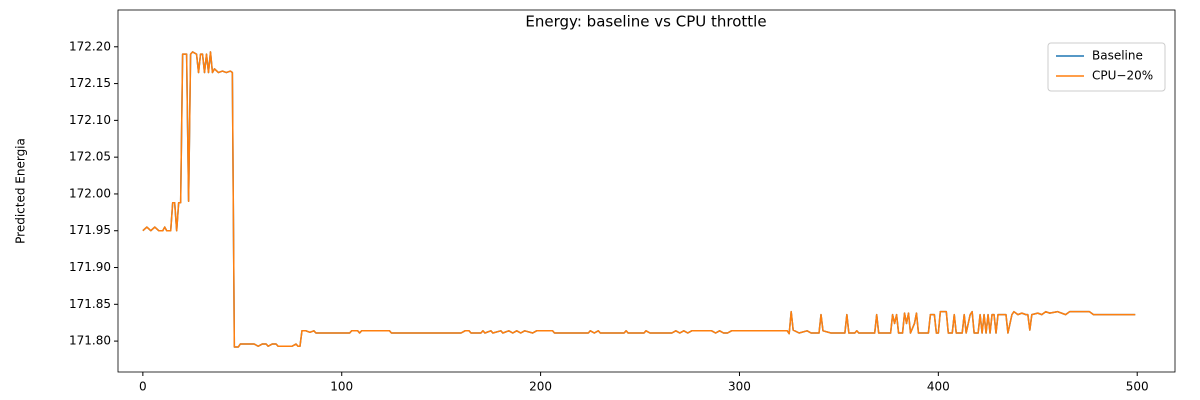 The width and height of the screenshot is (1200, 400). I want to click on legend-label: Baseline, so click(1117, 56).